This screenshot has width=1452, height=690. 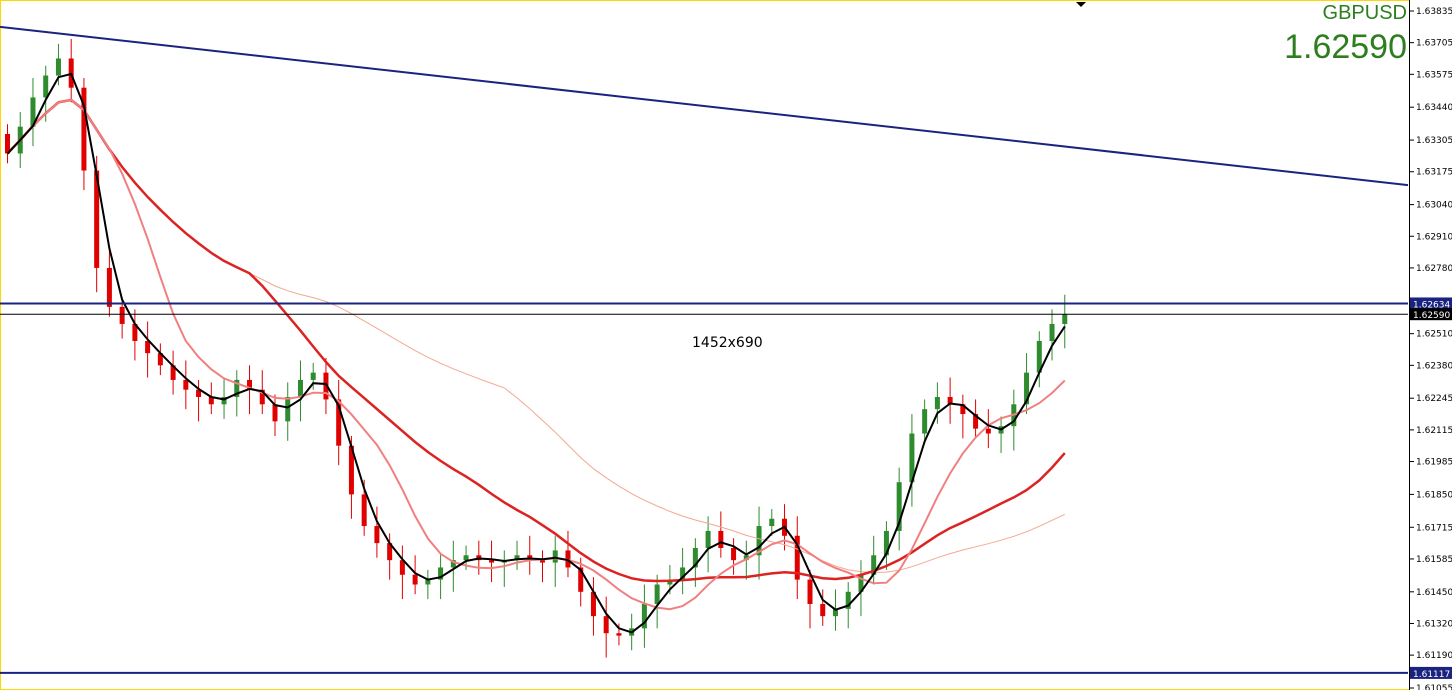 I want to click on y-tick-label: 1.63705, so click(x=1434, y=44).